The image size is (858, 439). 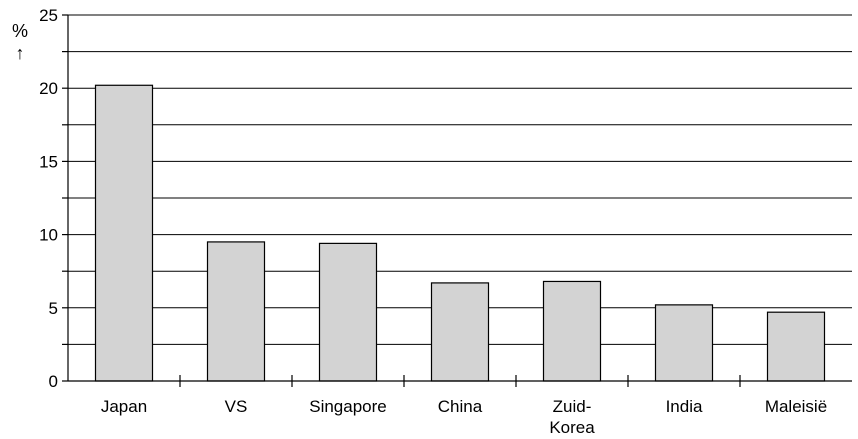 I want to click on y-tick-label: 15, so click(x=48, y=161).